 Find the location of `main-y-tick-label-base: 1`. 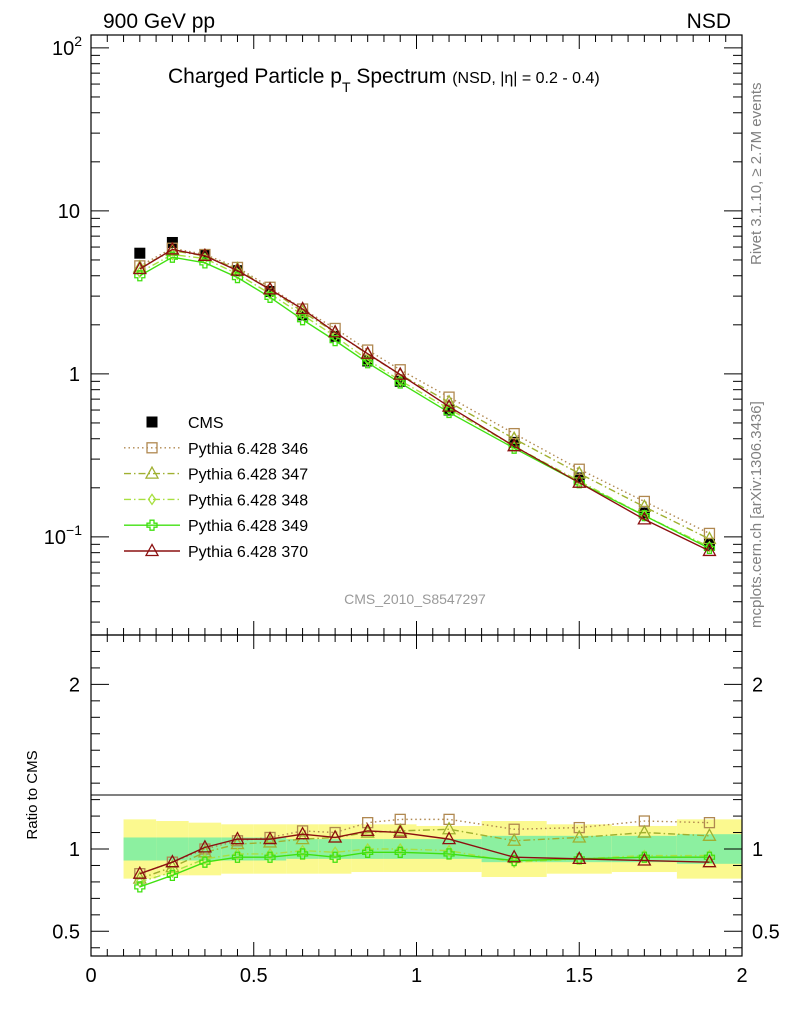

main-y-tick-label-base: 1 is located at coordinates (74, 375).